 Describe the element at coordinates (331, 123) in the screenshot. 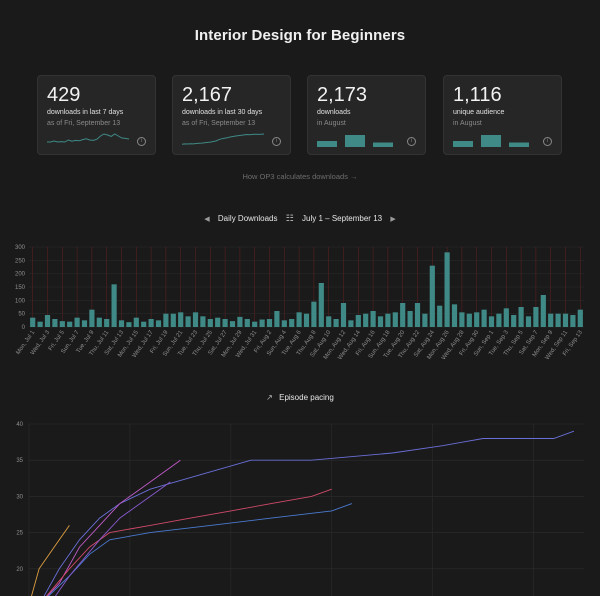

I see `card-subtitle: in August` at that location.